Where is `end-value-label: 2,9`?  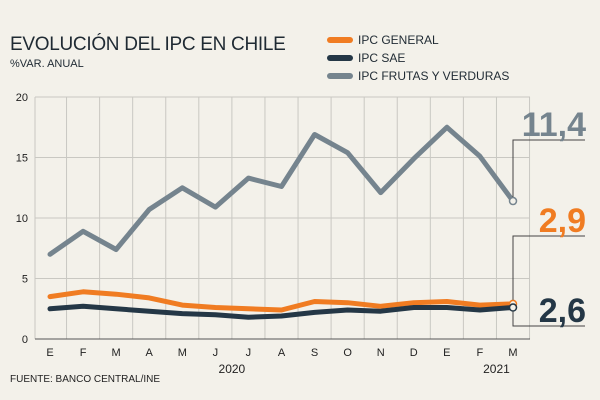 end-value-label: 2,9 is located at coordinates (562, 221).